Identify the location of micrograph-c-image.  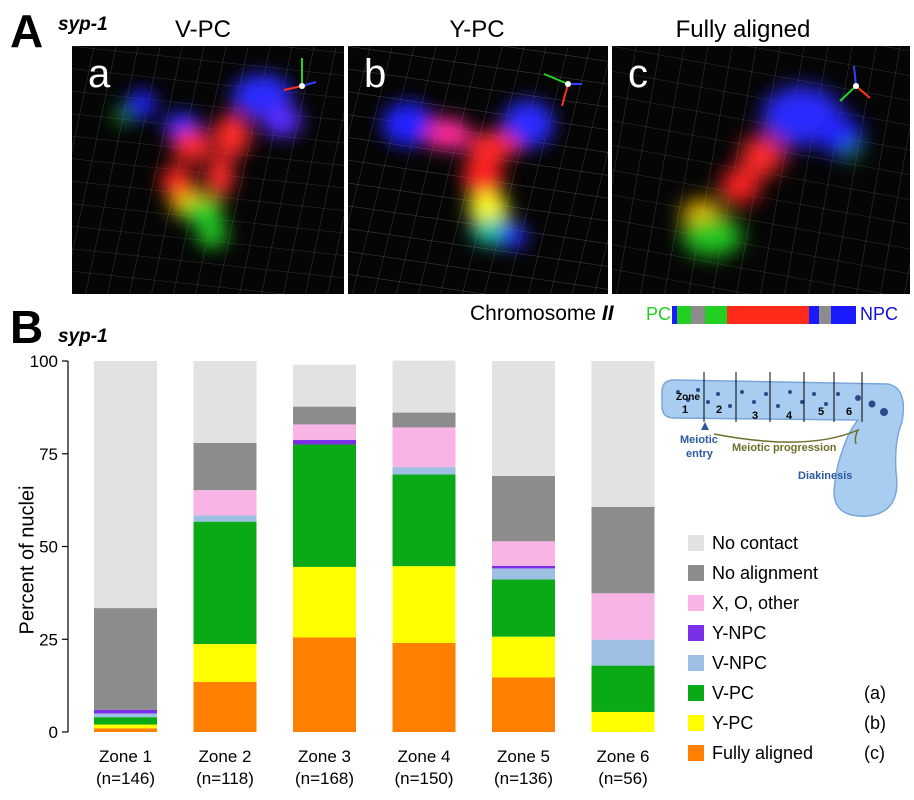
(761, 170).